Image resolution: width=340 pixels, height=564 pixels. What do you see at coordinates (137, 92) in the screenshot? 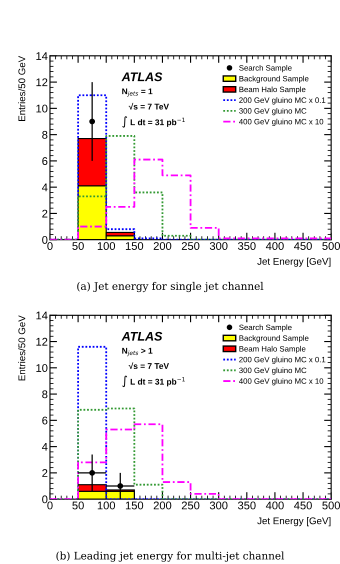
I see `annotation: N$_{jets}$ = 1` at bounding box center [137, 92].